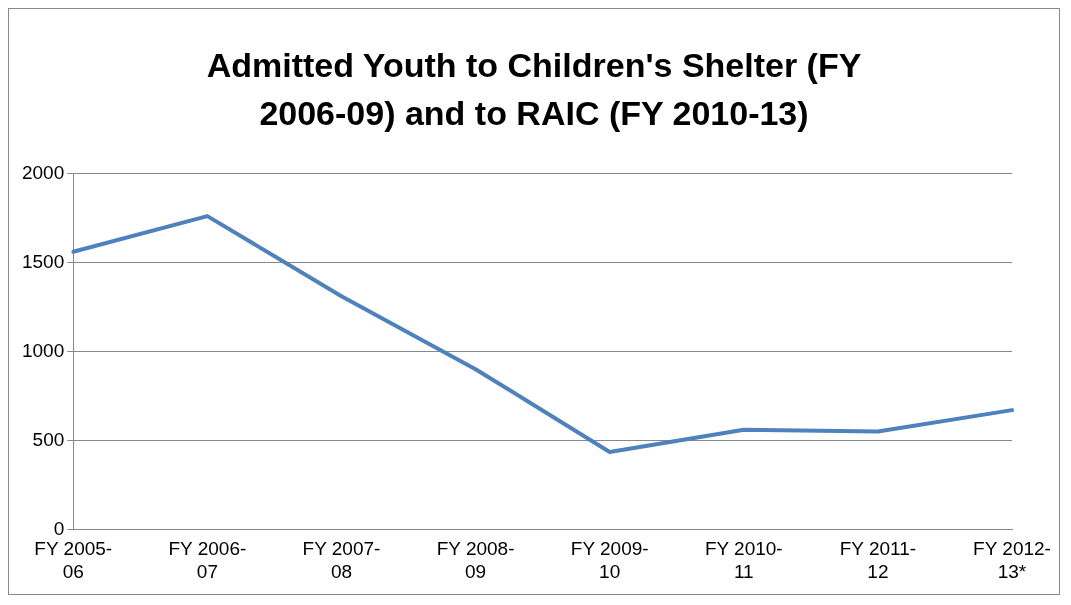 Image resolution: width=1071 pixels, height=605 pixels. I want to click on x-tick-label: FY 2012-13*, so click(1012, 560).